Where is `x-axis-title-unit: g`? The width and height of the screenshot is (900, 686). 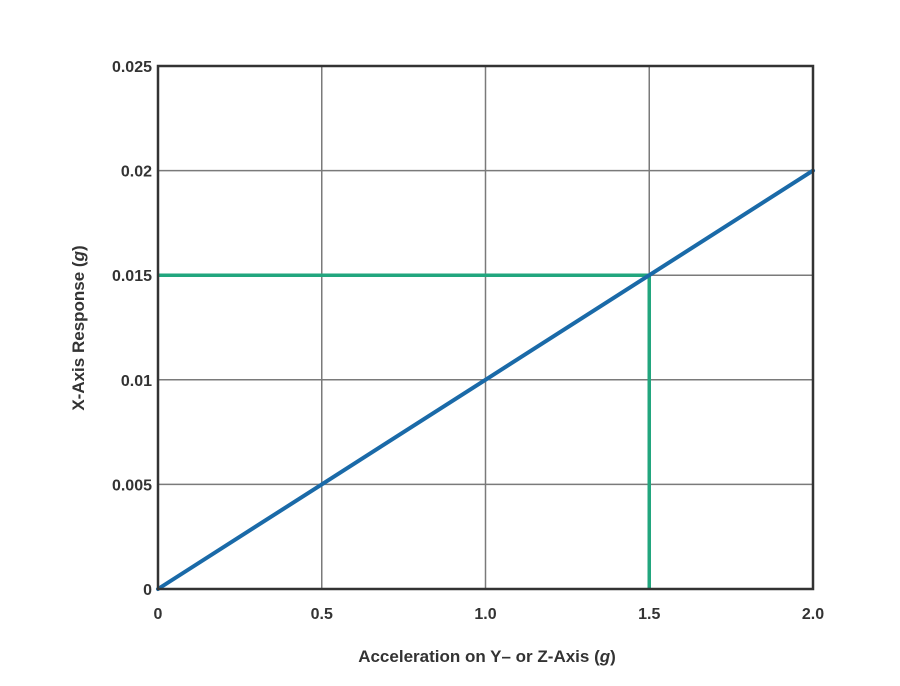 x-axis-title-unit: g is located at coordinates (605, 656).